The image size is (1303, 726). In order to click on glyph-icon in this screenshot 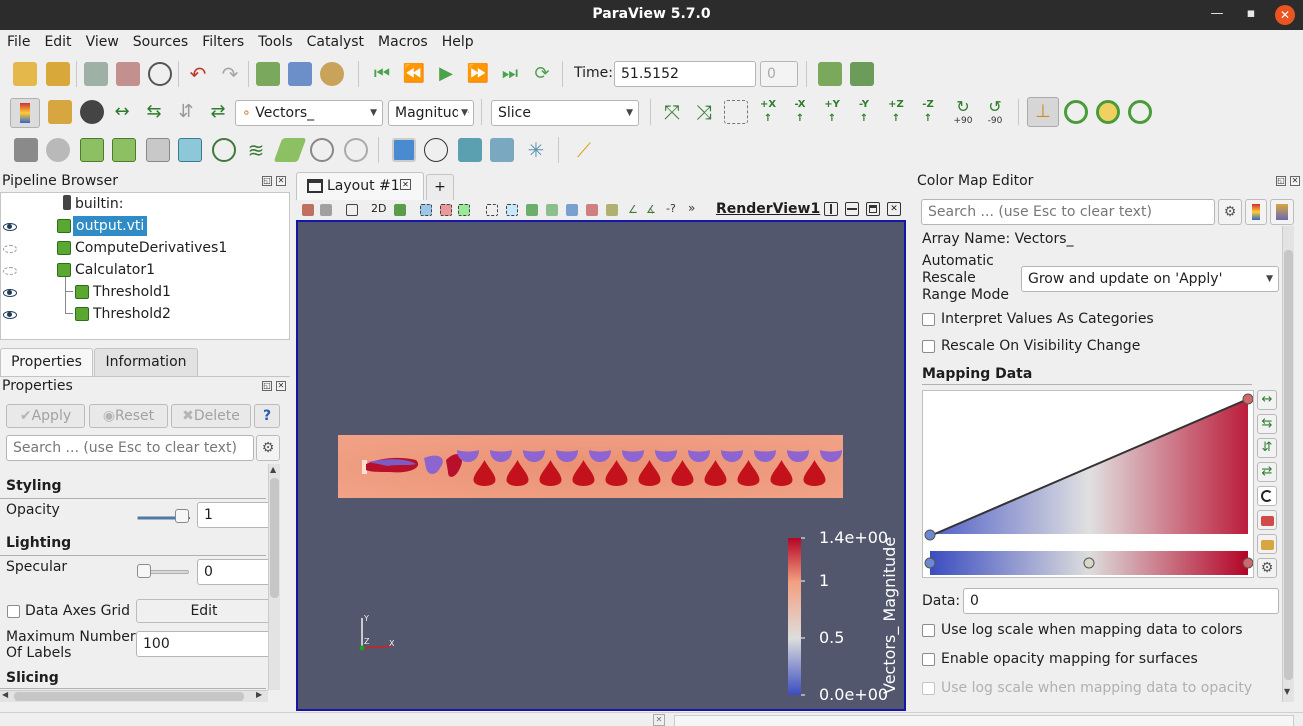, I will do `click(224, 150)`.